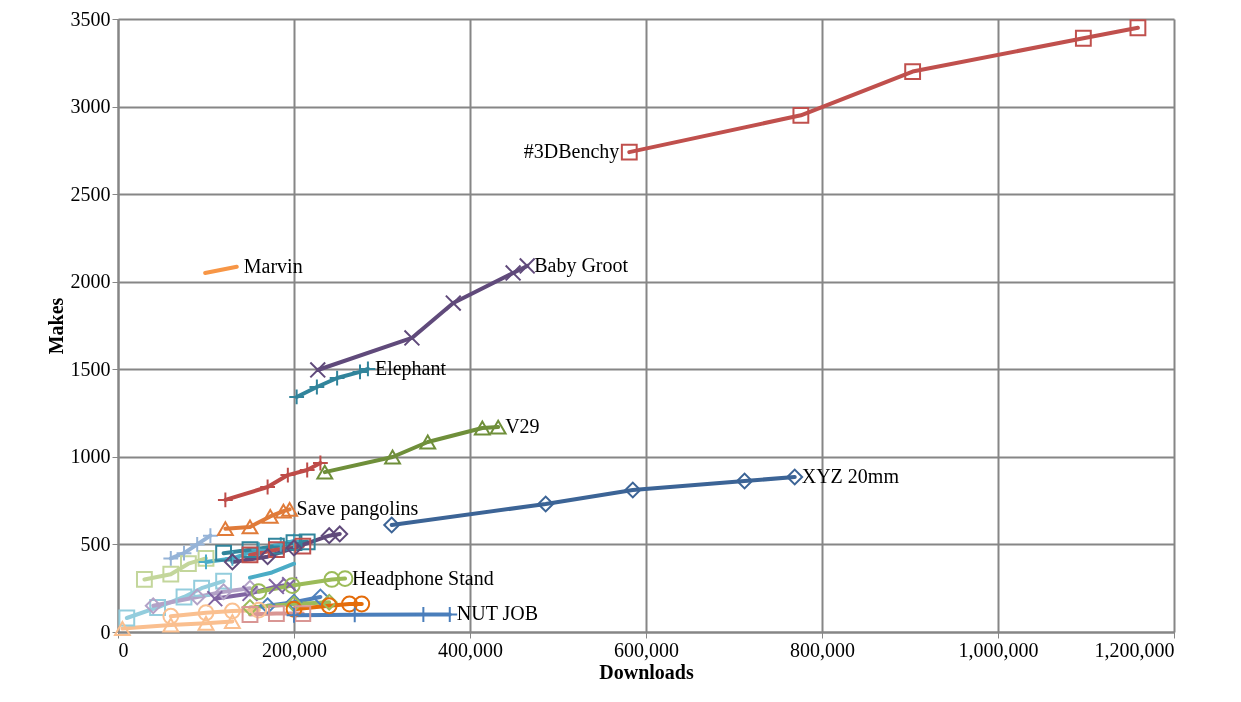  What do you see at coordinates (646, 649) in the screenshot?
I see `x-tick-label: 600,000` at bounding box center [646, 649].